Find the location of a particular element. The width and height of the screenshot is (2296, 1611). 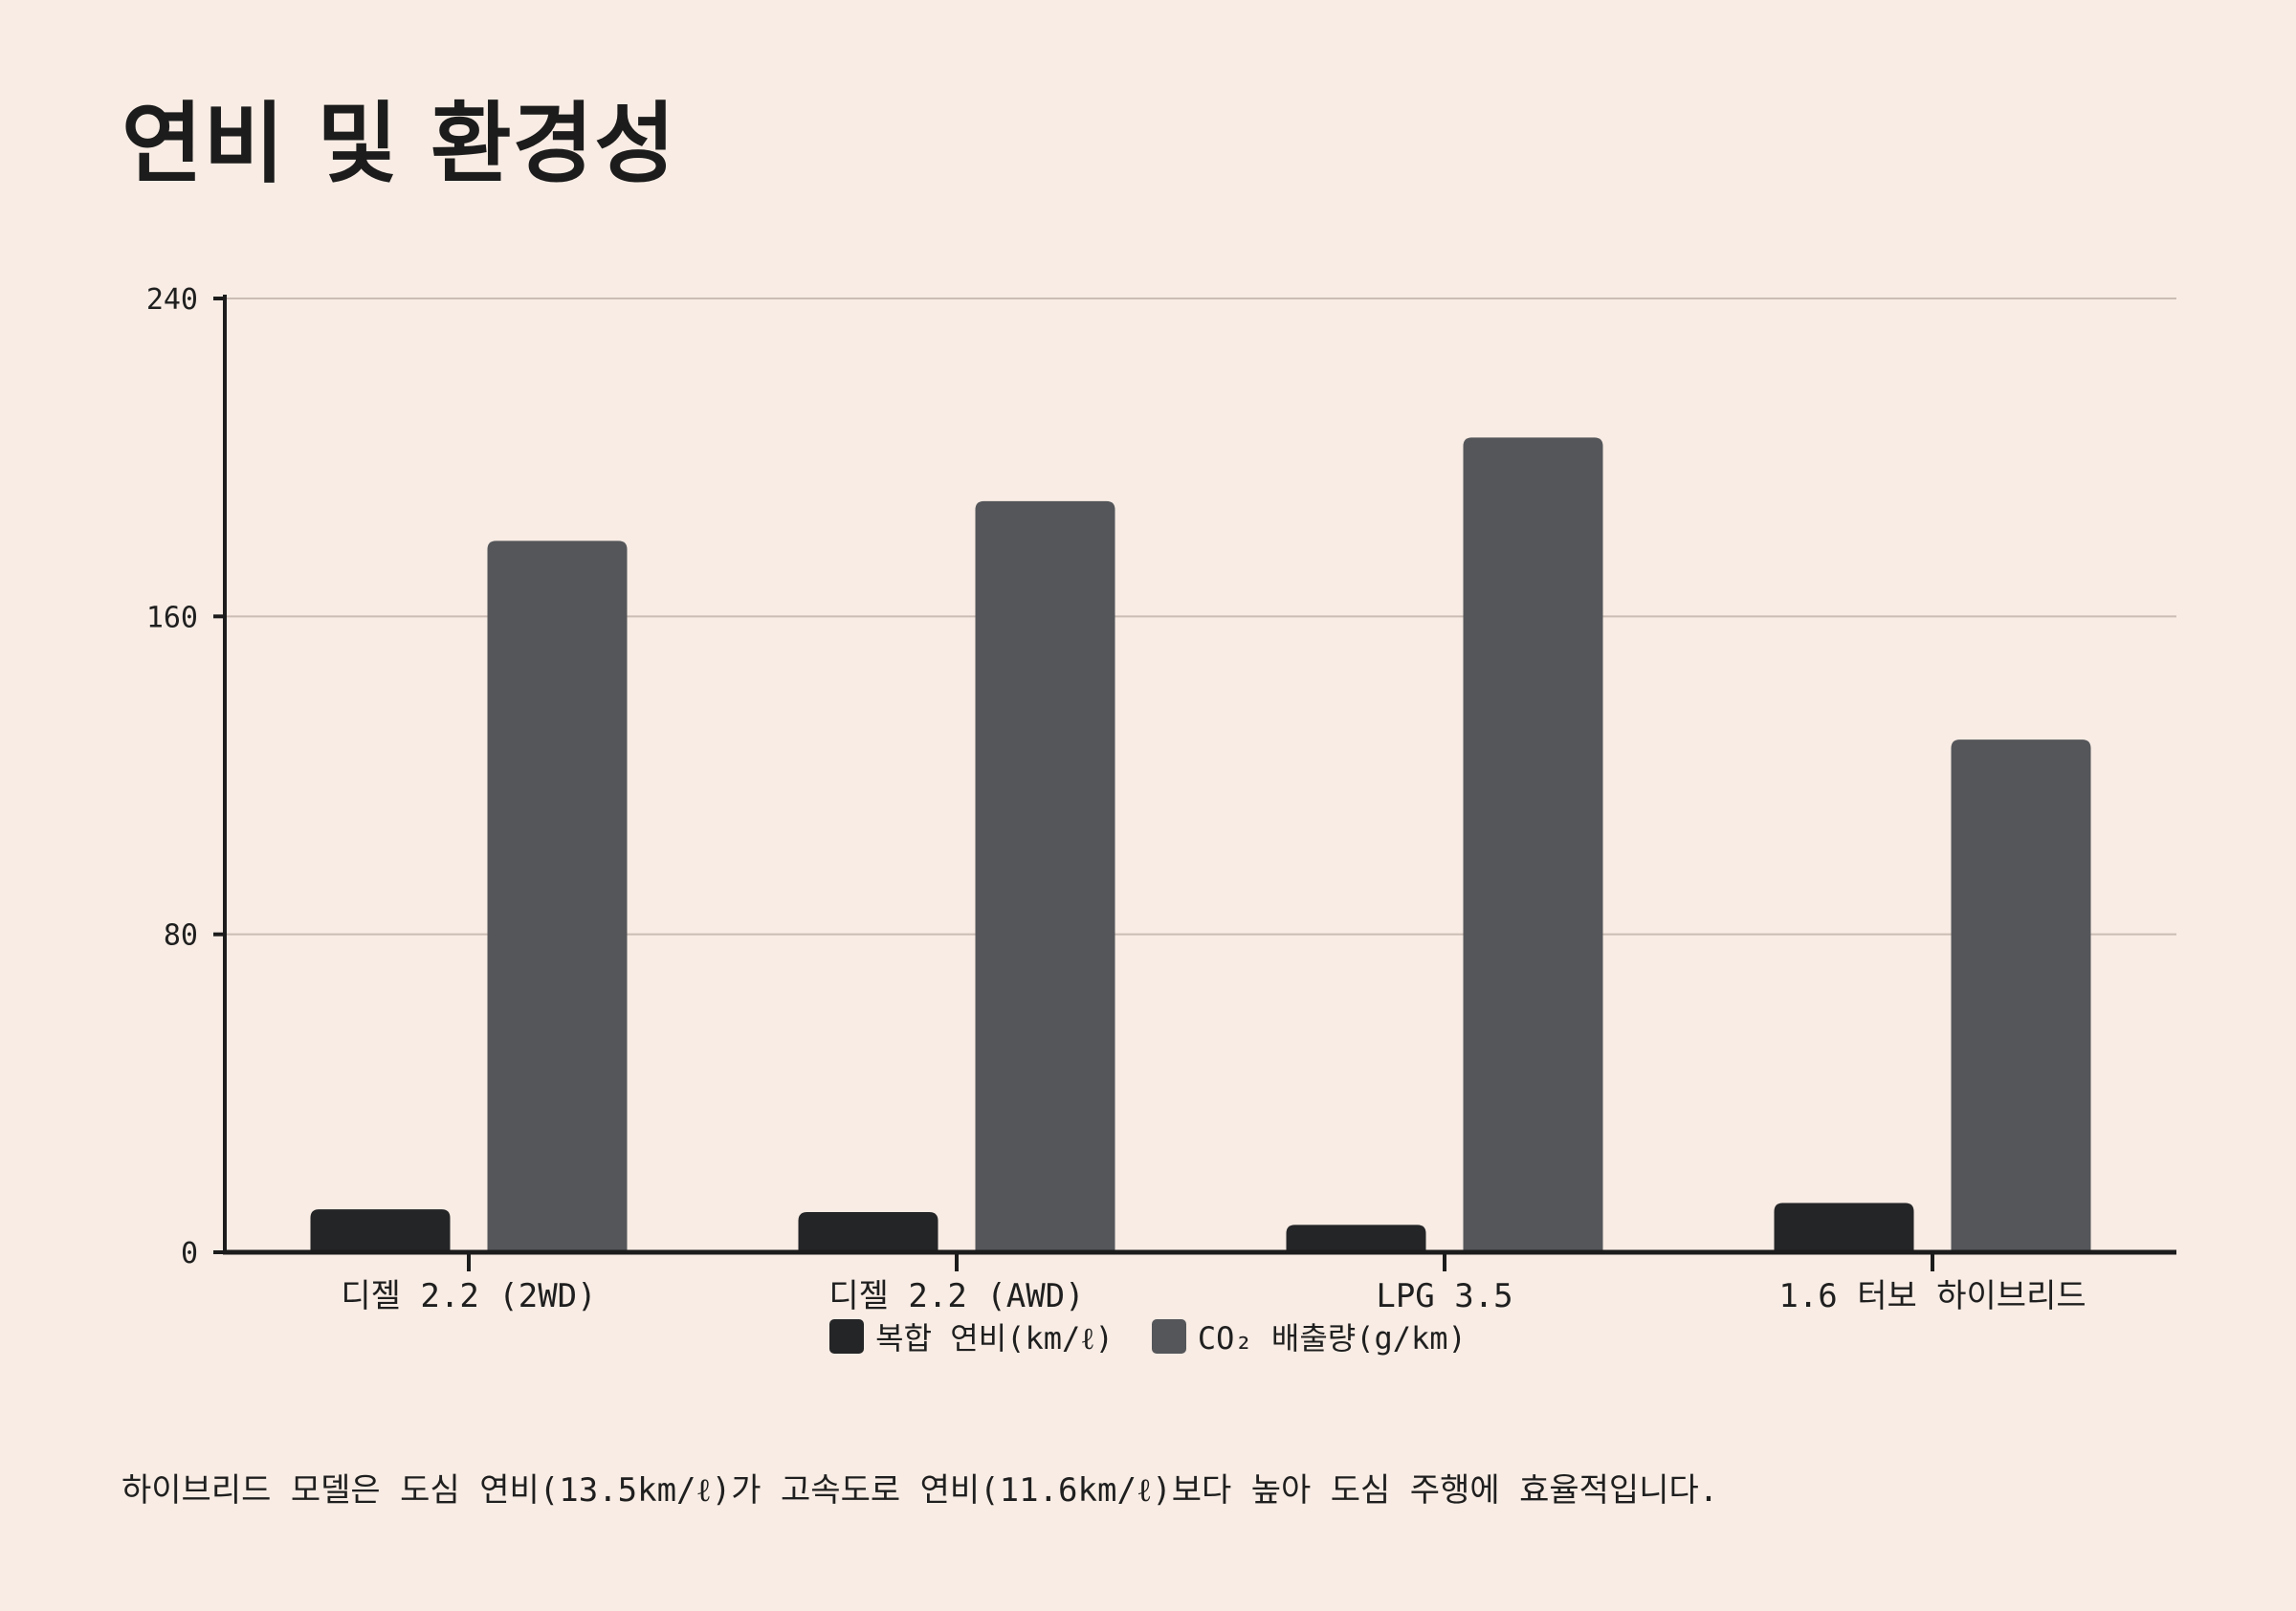

legend-item-co2: CO₂ 배출량(g/km) is located at coordinates (1309, 1336).